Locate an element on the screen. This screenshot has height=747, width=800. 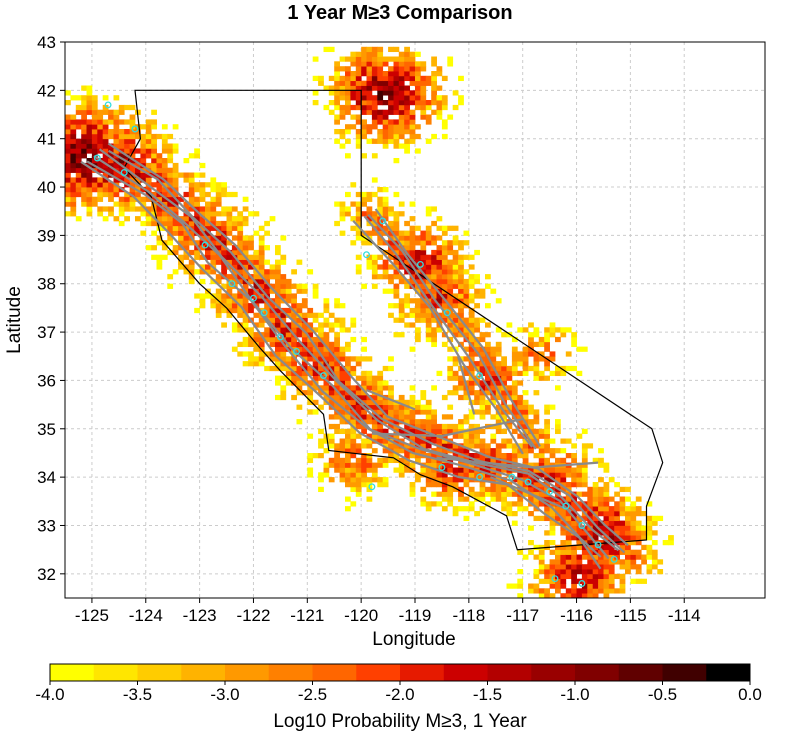
colorbar-swatch is located at coordinates (509, 672).